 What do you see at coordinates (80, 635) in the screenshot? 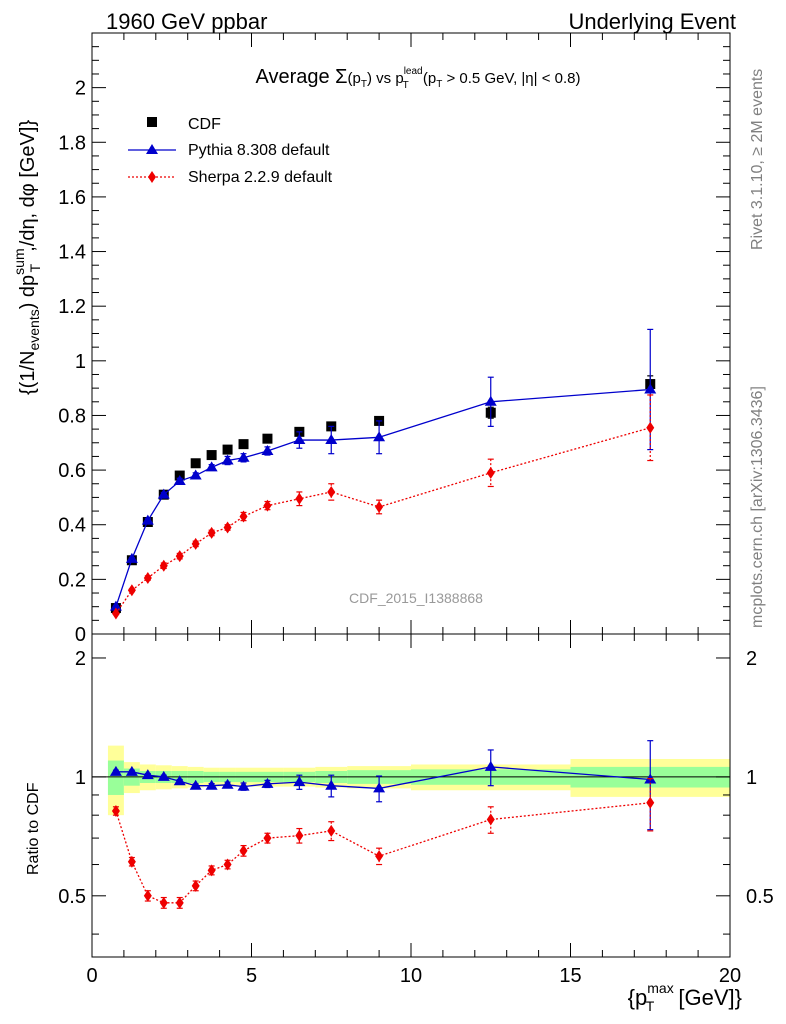
I see `main-y-tick-label: 0` at bounding box center [80, 635].